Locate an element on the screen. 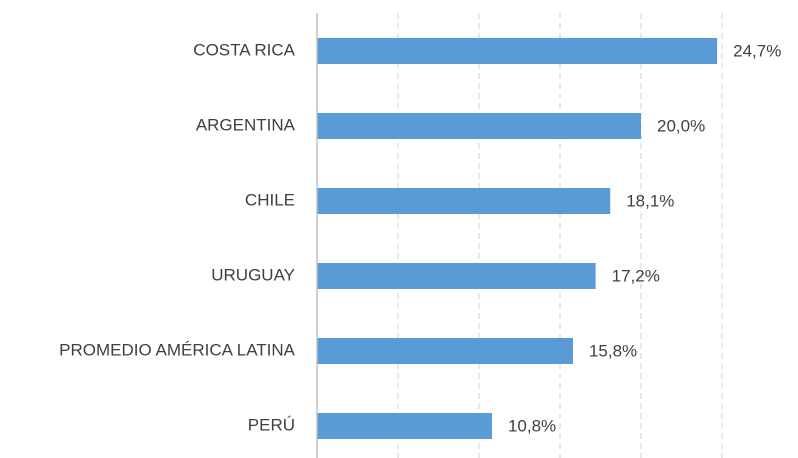 The width and height of the screenshot is (798, 458). data-label: 15,8% is located at coordinates (613, 350).